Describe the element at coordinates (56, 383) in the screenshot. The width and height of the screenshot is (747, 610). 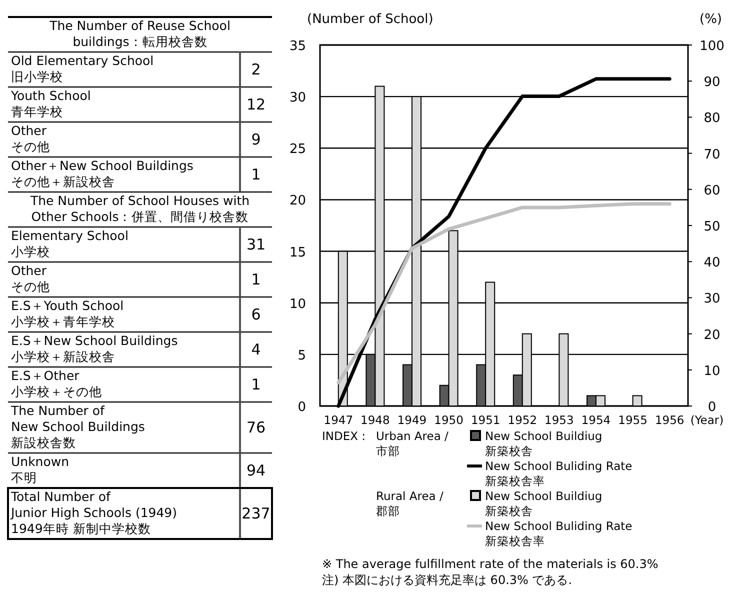
I see `category-label: E.S＋Other 小学校＋その他` at that location.